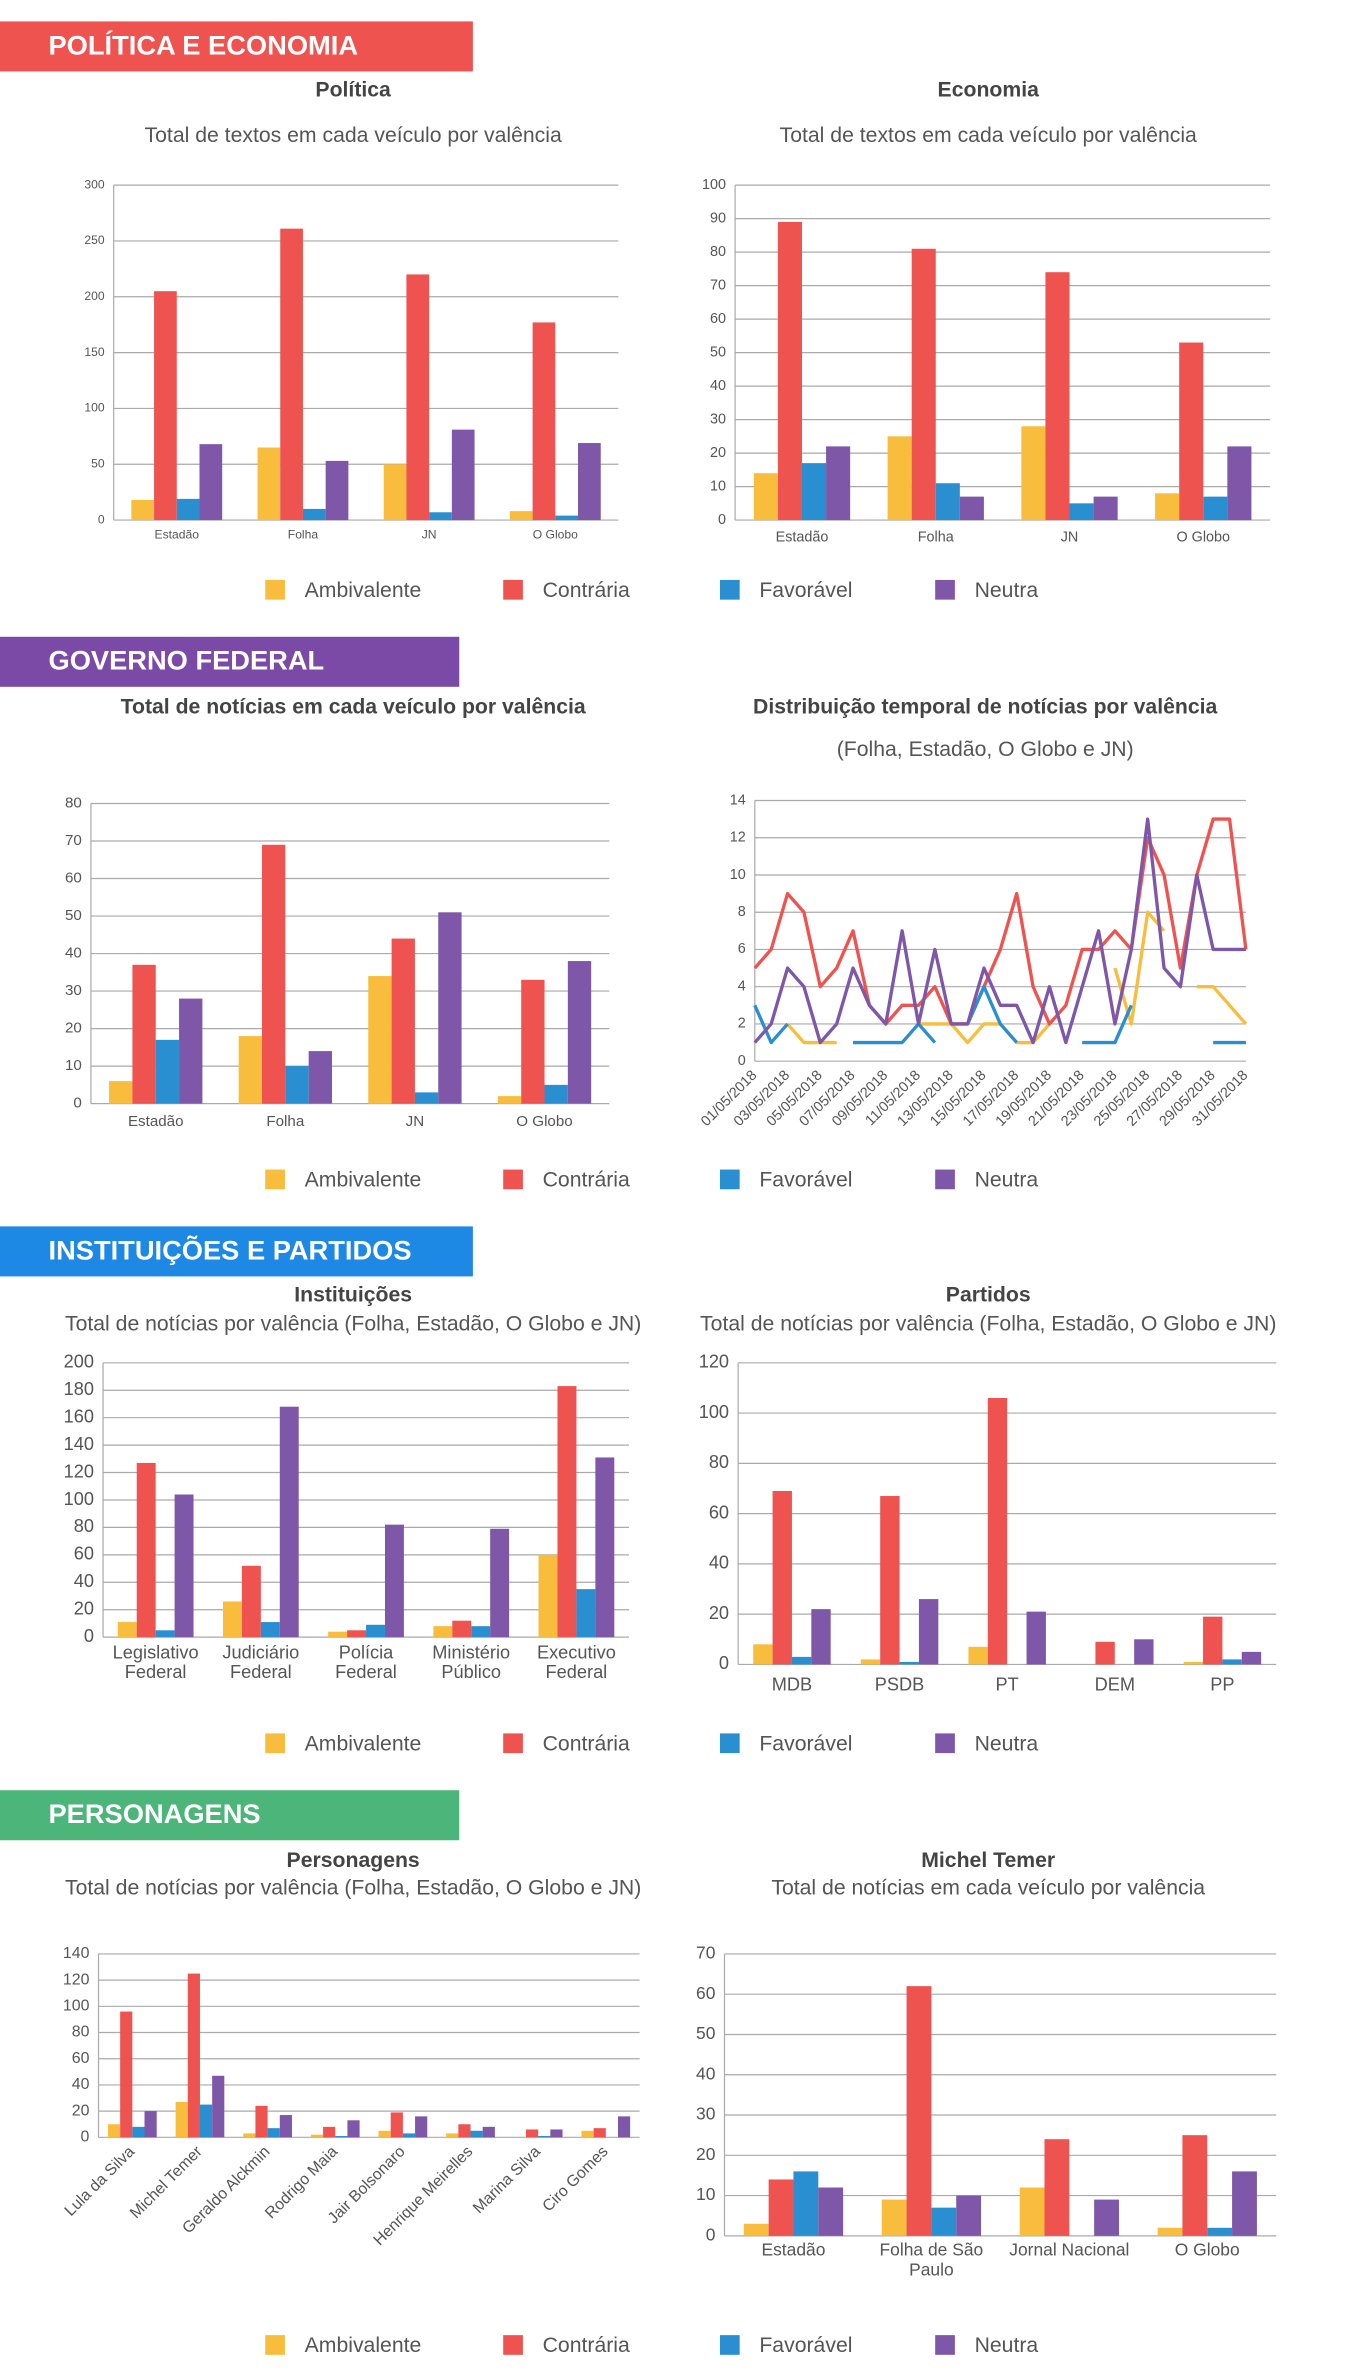  Describe the element at coordinates (742, 912) in the screenshot. I see `y-tick-label: 8` at that location.